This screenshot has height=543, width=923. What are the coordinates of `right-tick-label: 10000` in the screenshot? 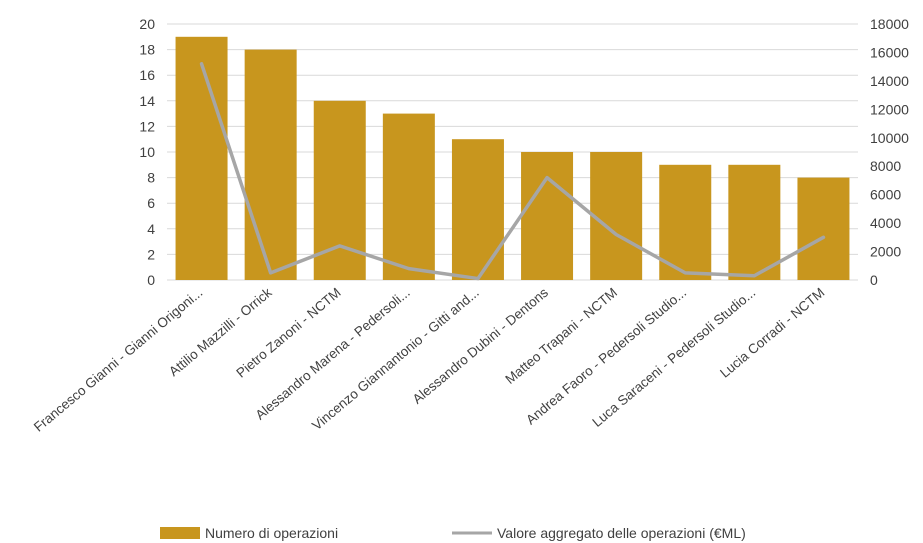 It's located at (889, 138).